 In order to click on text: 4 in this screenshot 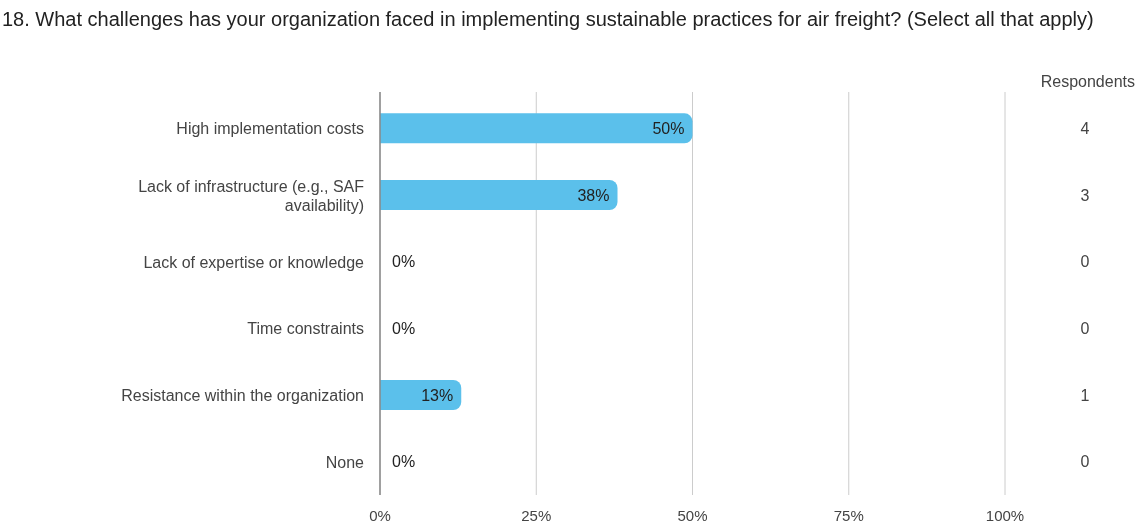, I will do `click(1085, 128)`.